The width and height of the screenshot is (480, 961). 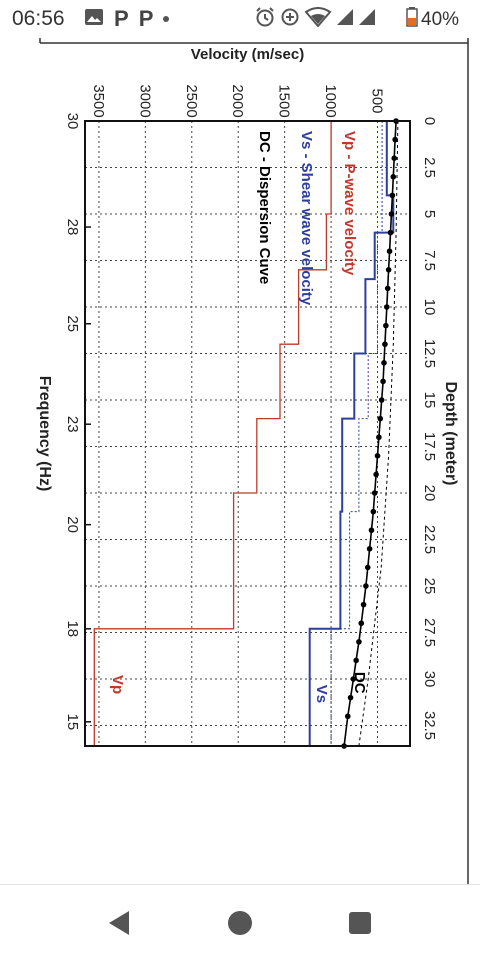 I want to click on depth-tick-label: 20, so click(x=429, y=493).